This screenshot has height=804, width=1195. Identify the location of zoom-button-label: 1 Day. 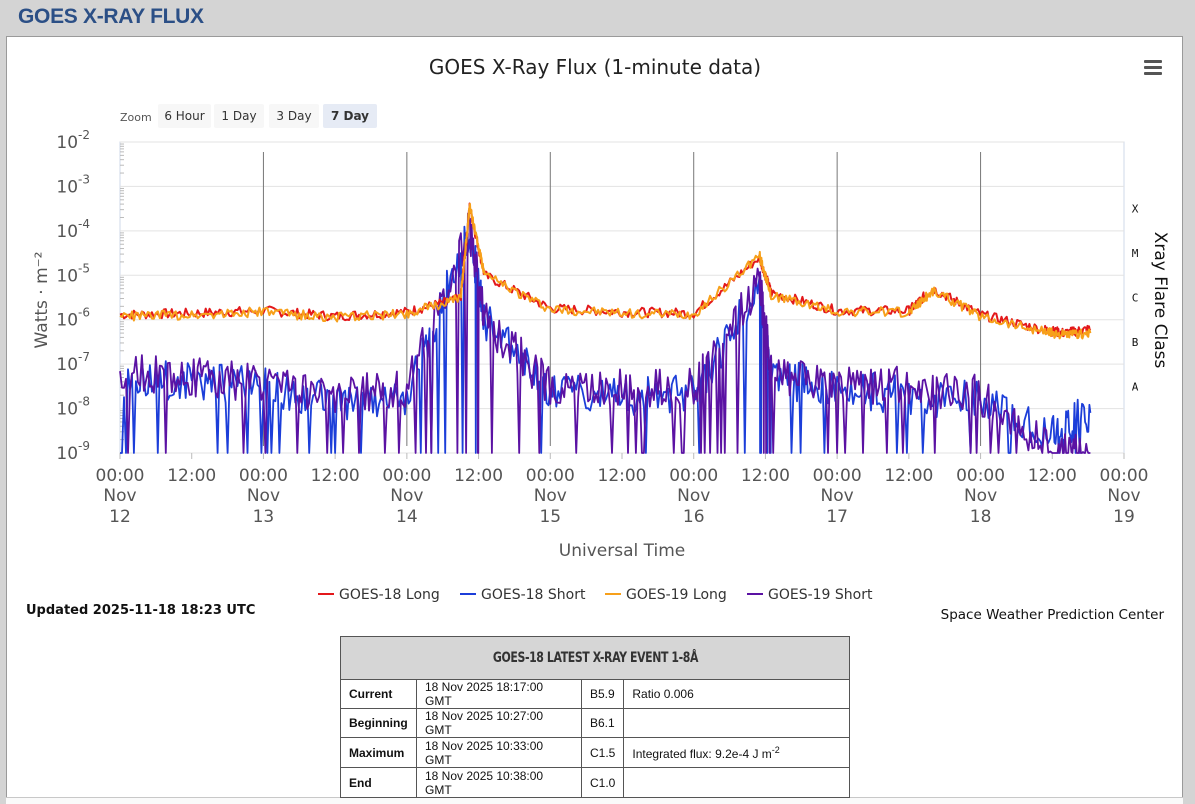
(238, 116).